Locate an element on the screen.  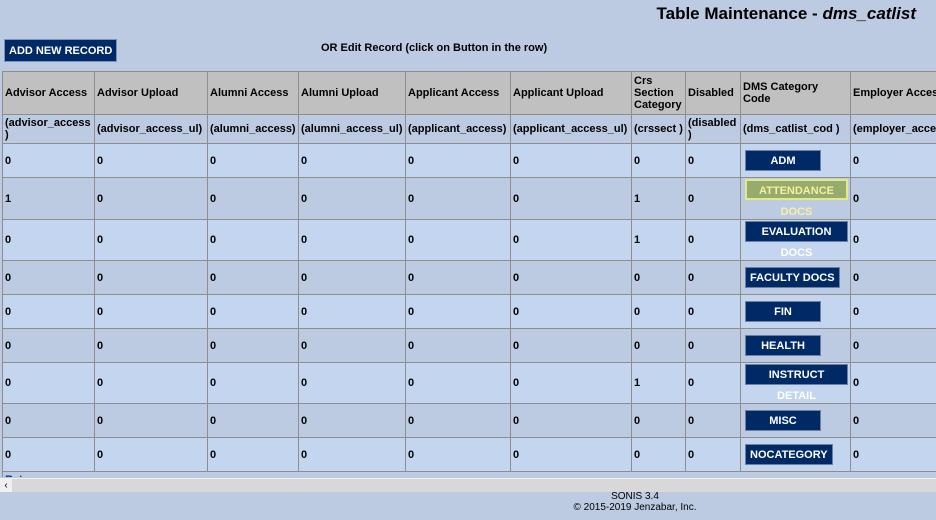
field-name: (disabled ) is located at coordinates (713, 129).